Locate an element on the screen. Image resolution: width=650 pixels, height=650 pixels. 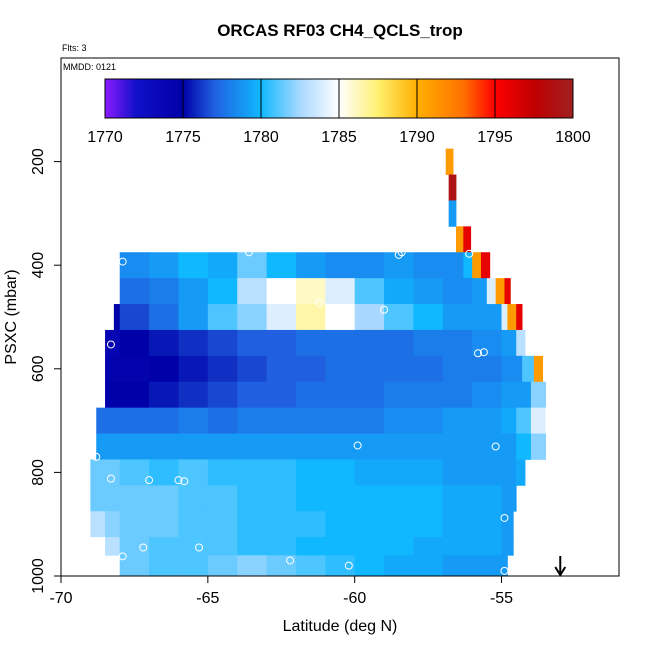
chart-title: ORCAS RF03 CH4_QCLS_trop is located at coordinates (340, 30).